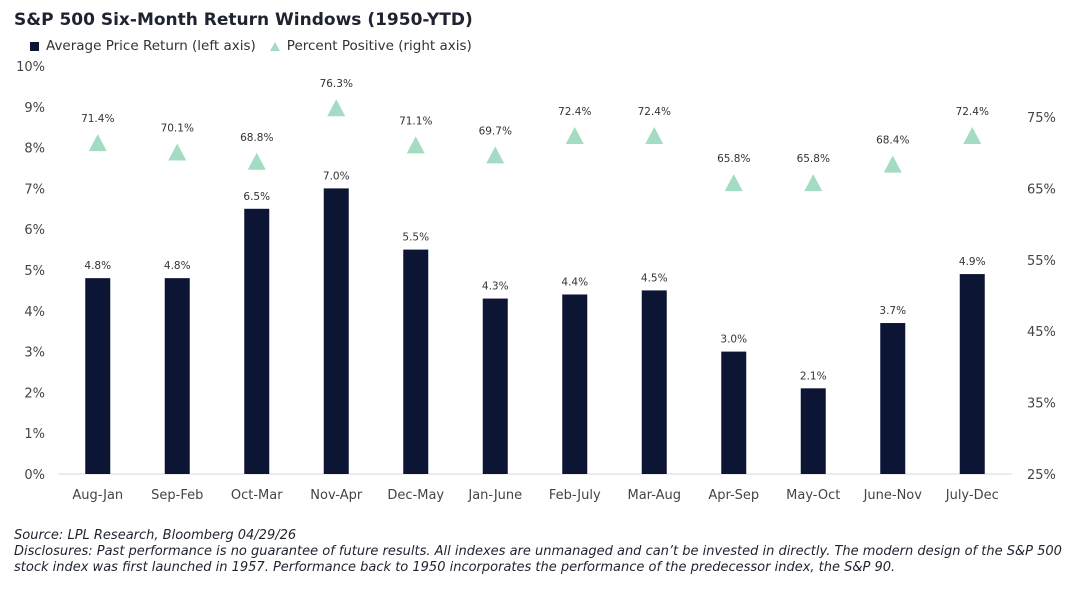 The width and height of the screenshot is (1077, 591). Describe the element at coordinates (1041, 332) in the screenshot. I see `y-right-tick-label: 45%` at that location.